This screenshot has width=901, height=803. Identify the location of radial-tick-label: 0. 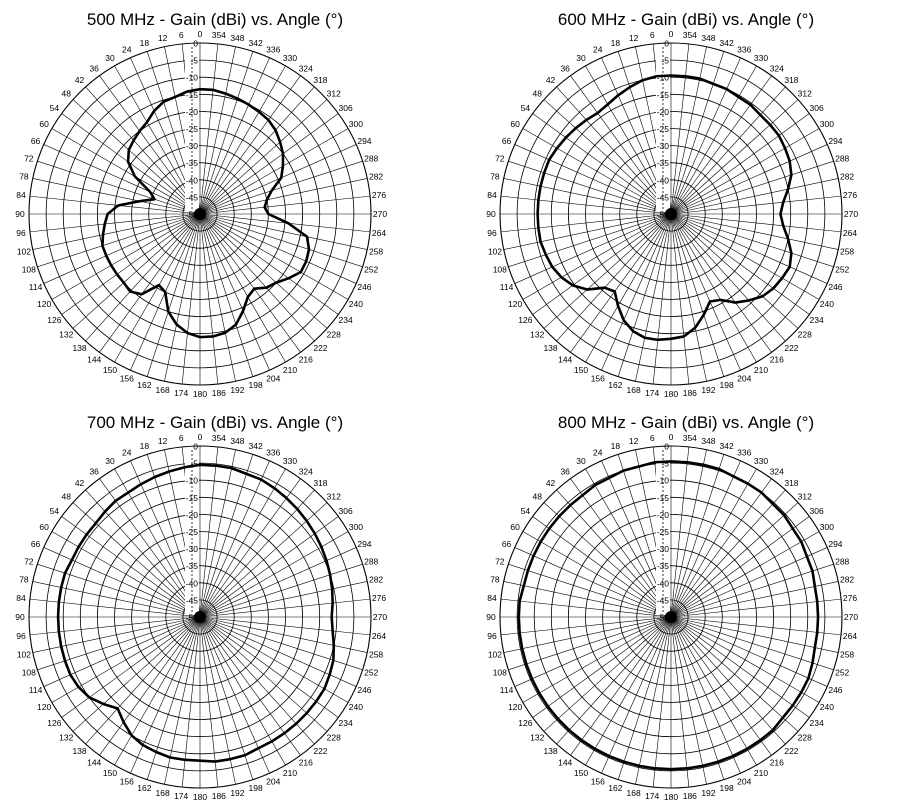
(666, 447).